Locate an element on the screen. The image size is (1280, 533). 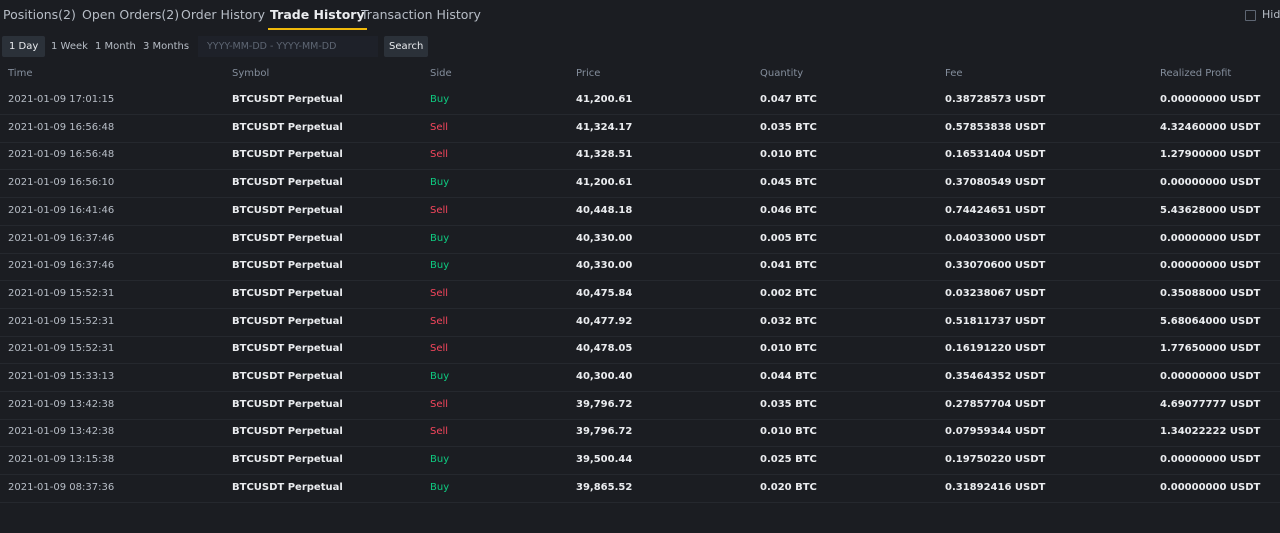
price-cell: 40,477.92 is located at coordinates (604, 321).